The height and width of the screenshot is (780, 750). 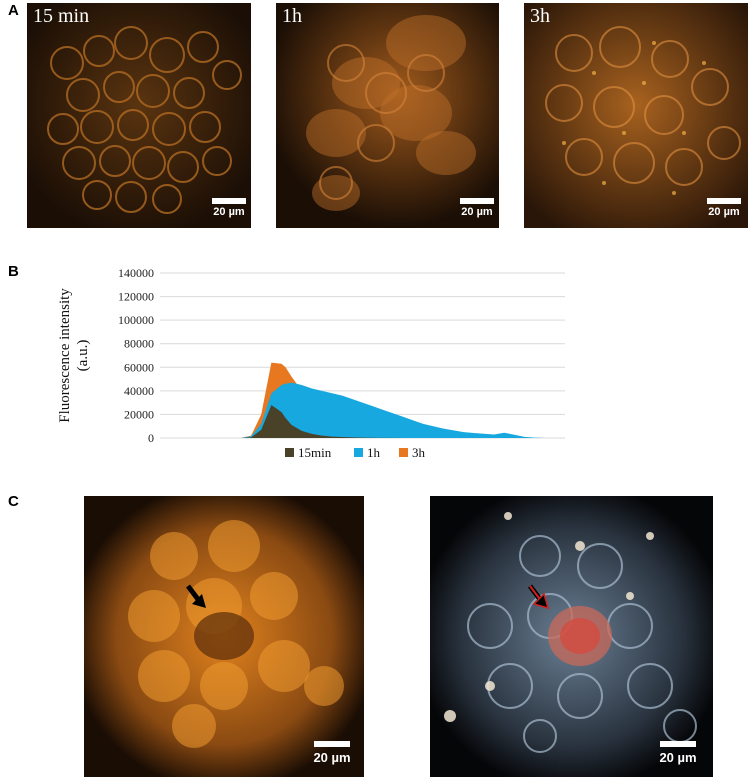 I want to click on y-tick-label: 40000, so click(x=139, y=391).